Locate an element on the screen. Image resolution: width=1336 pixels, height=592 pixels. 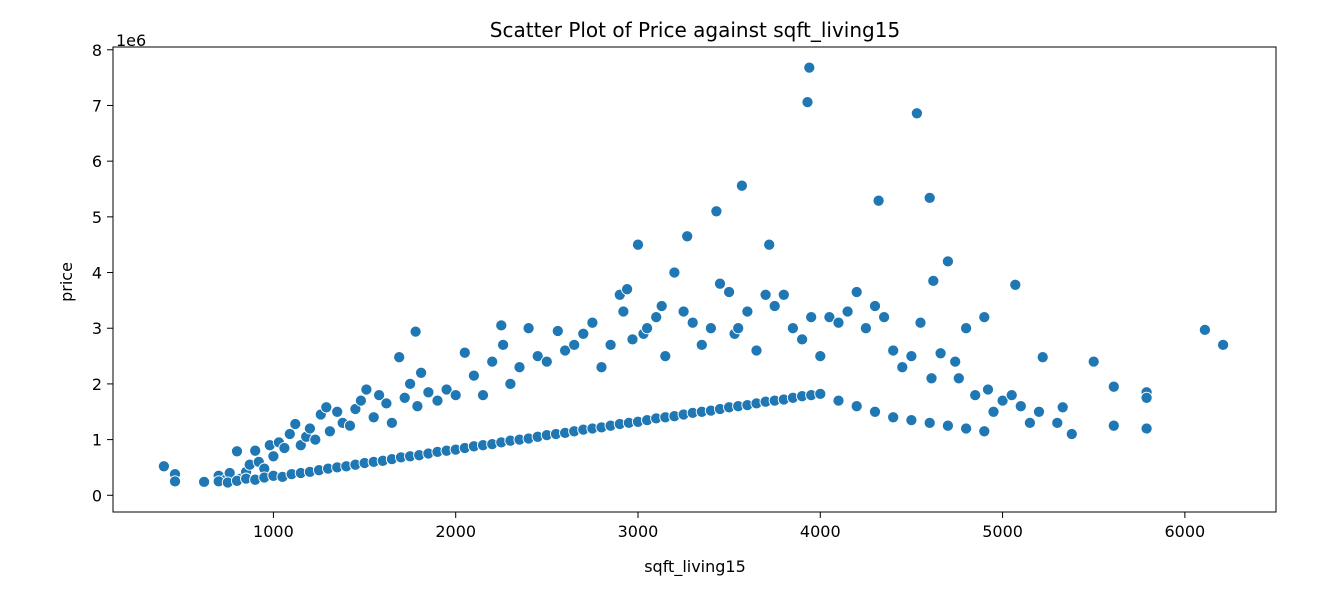
x-tick-label: 6000 is located at coordinates (1184, 531).